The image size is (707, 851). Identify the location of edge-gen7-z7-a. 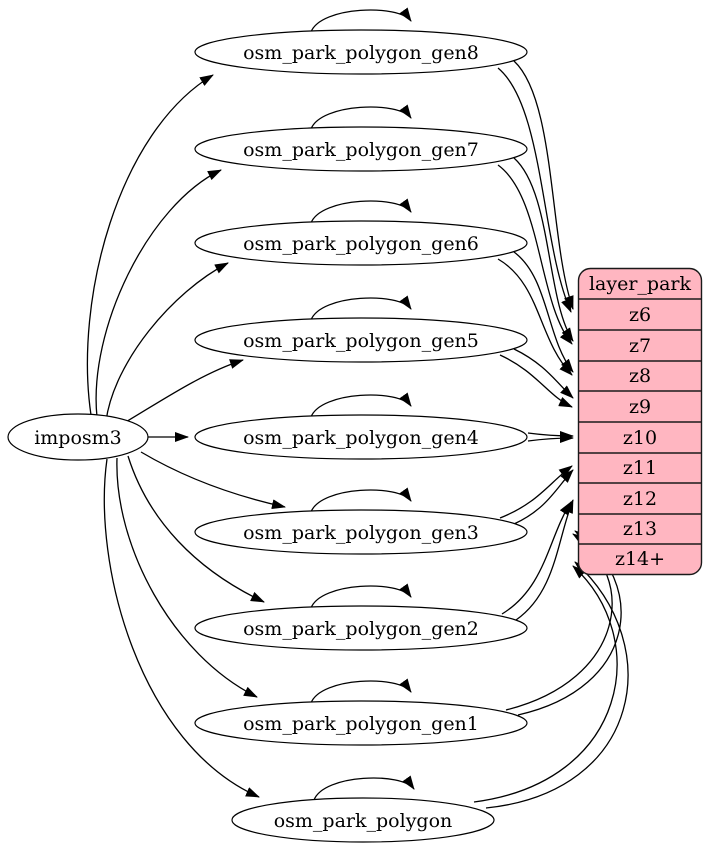
(543, 249).